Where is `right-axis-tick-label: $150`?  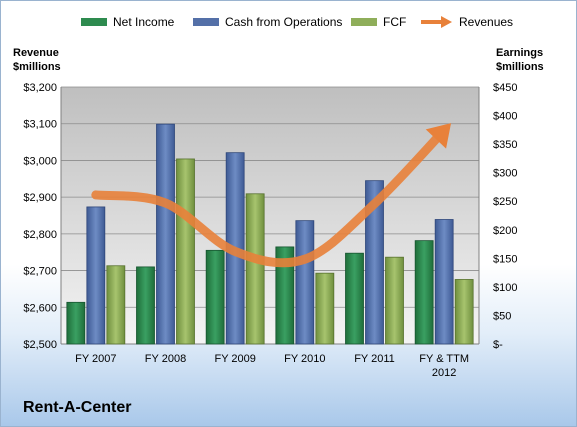
right-axis-tick-label: $150 is located at coordinates (505, 259).